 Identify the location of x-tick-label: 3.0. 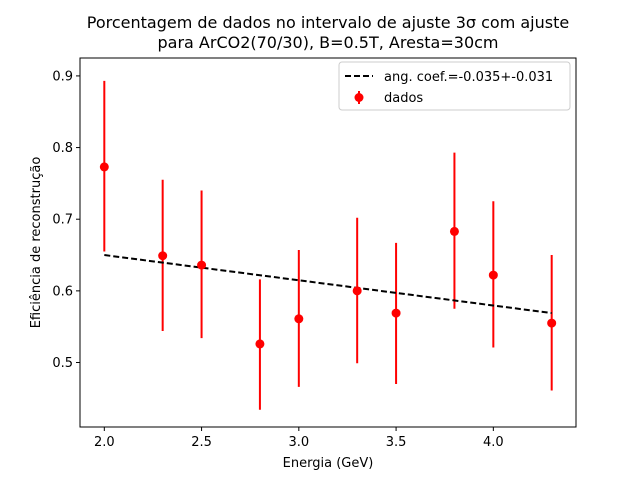
(298, 442).